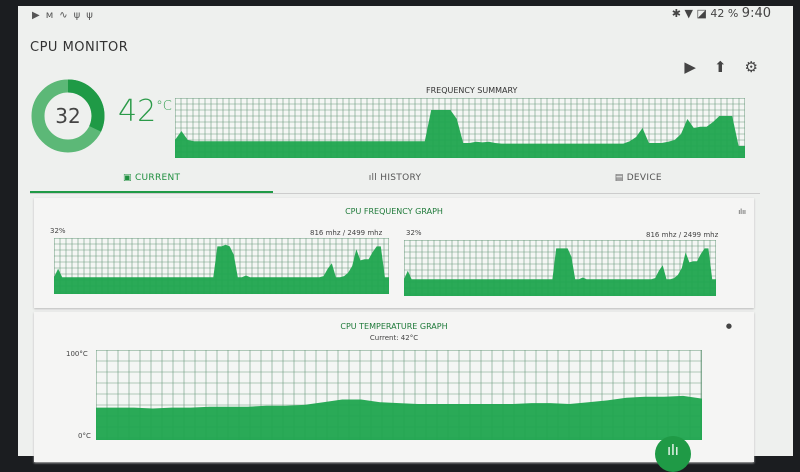 Image resolution: width=800 pixels, height=472 pixels. What do you see at coordinates (673, 451) in the screenshot?
I see `graph-icon: ılı` at bounding box center [673, 451].